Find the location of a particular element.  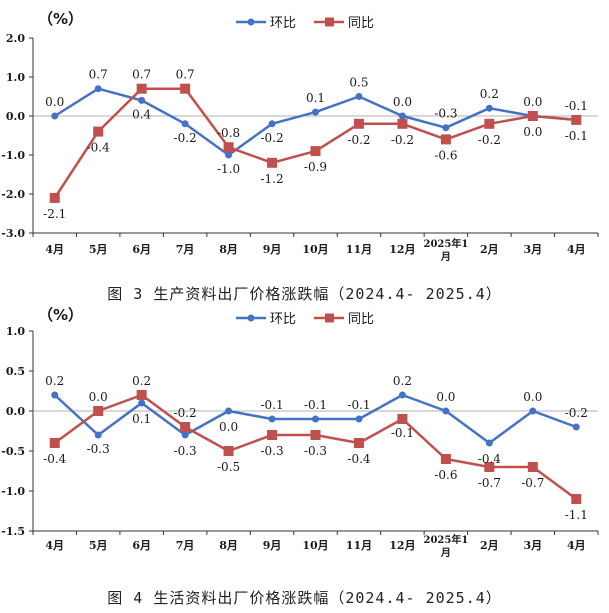

y-tick-label: 0.5 is located at coordinates (15, 371).